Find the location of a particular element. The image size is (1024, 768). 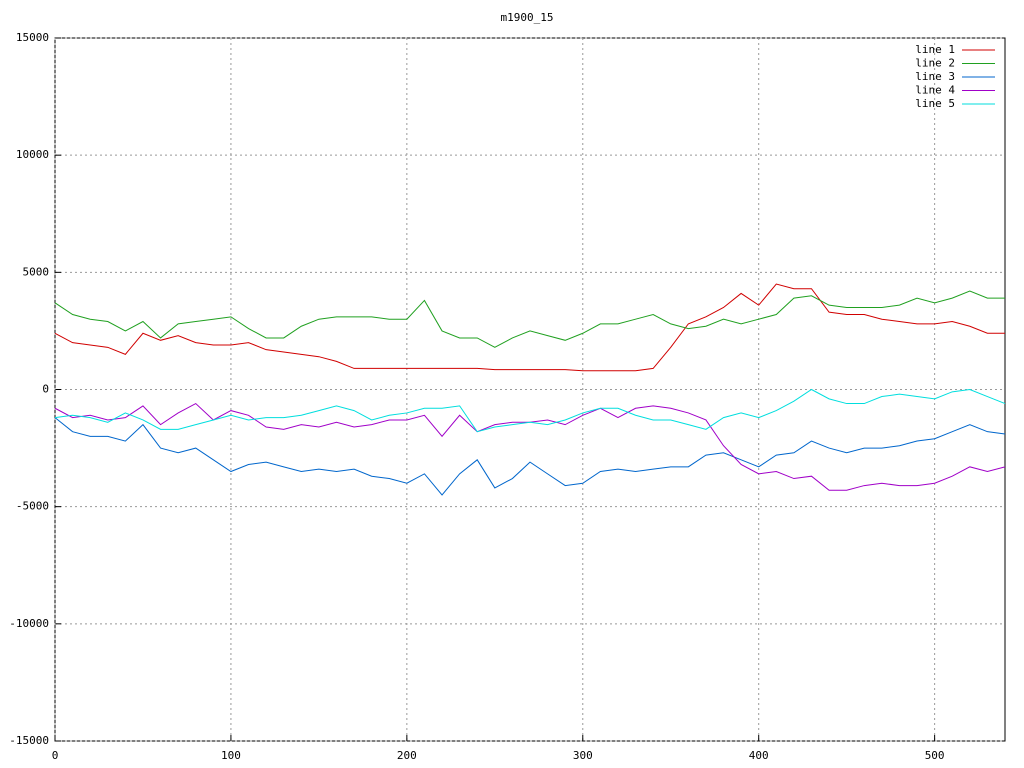

chart-title: m1900_15 is located at coordinates (527, 17).